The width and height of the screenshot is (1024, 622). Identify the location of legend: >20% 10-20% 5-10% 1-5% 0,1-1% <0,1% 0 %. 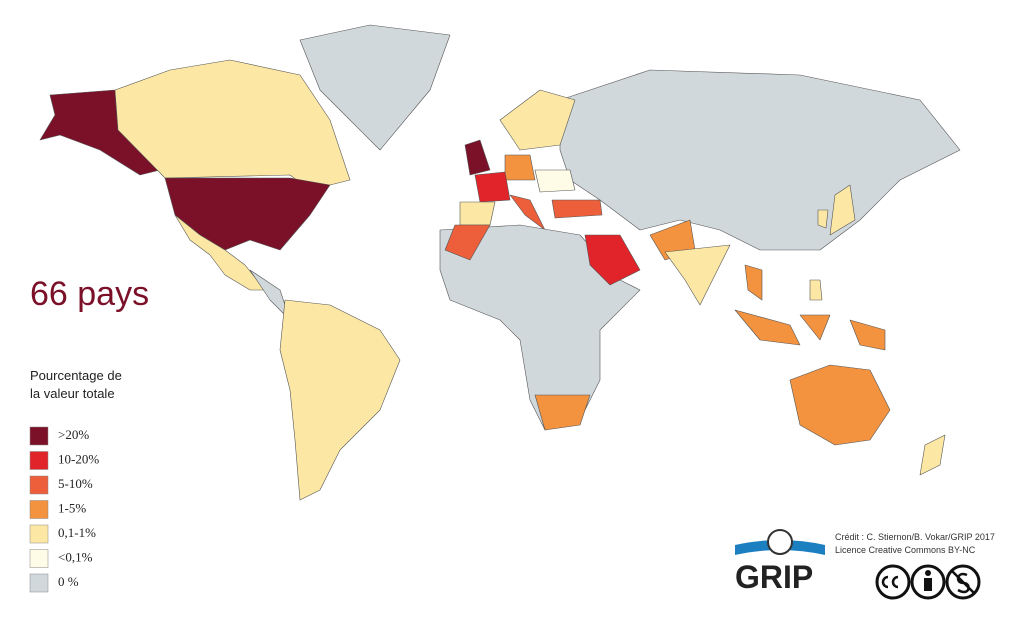
(64, 509).